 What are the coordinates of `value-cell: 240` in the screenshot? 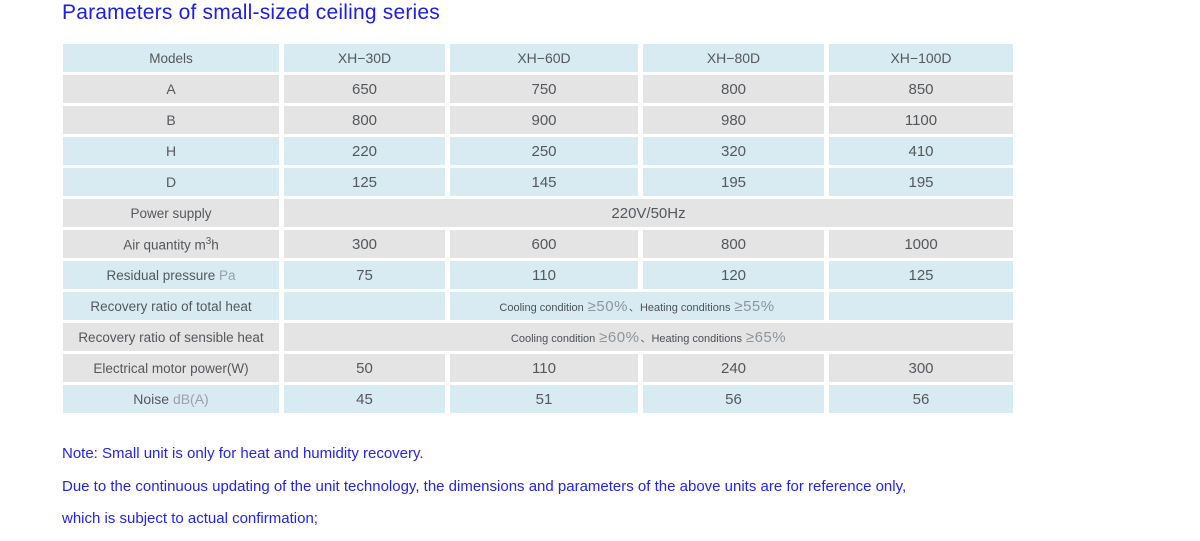 It's located at (733, 368).